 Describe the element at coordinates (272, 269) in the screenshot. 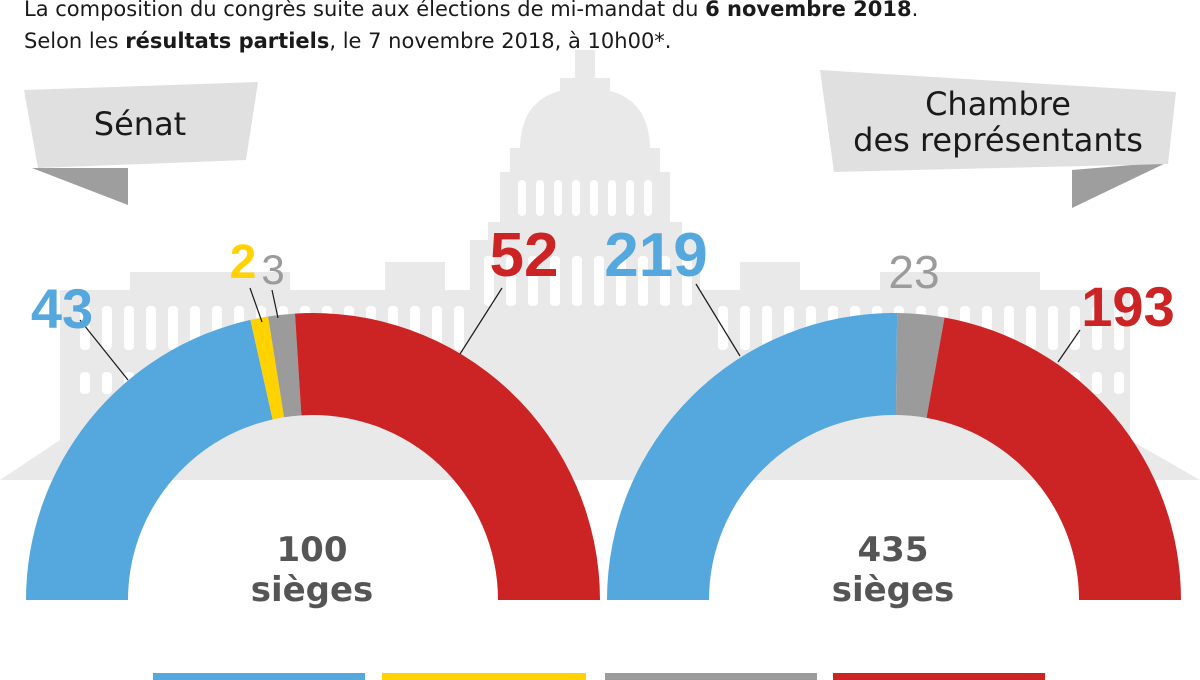

I see `senate-undecided-value: 3` at that location.